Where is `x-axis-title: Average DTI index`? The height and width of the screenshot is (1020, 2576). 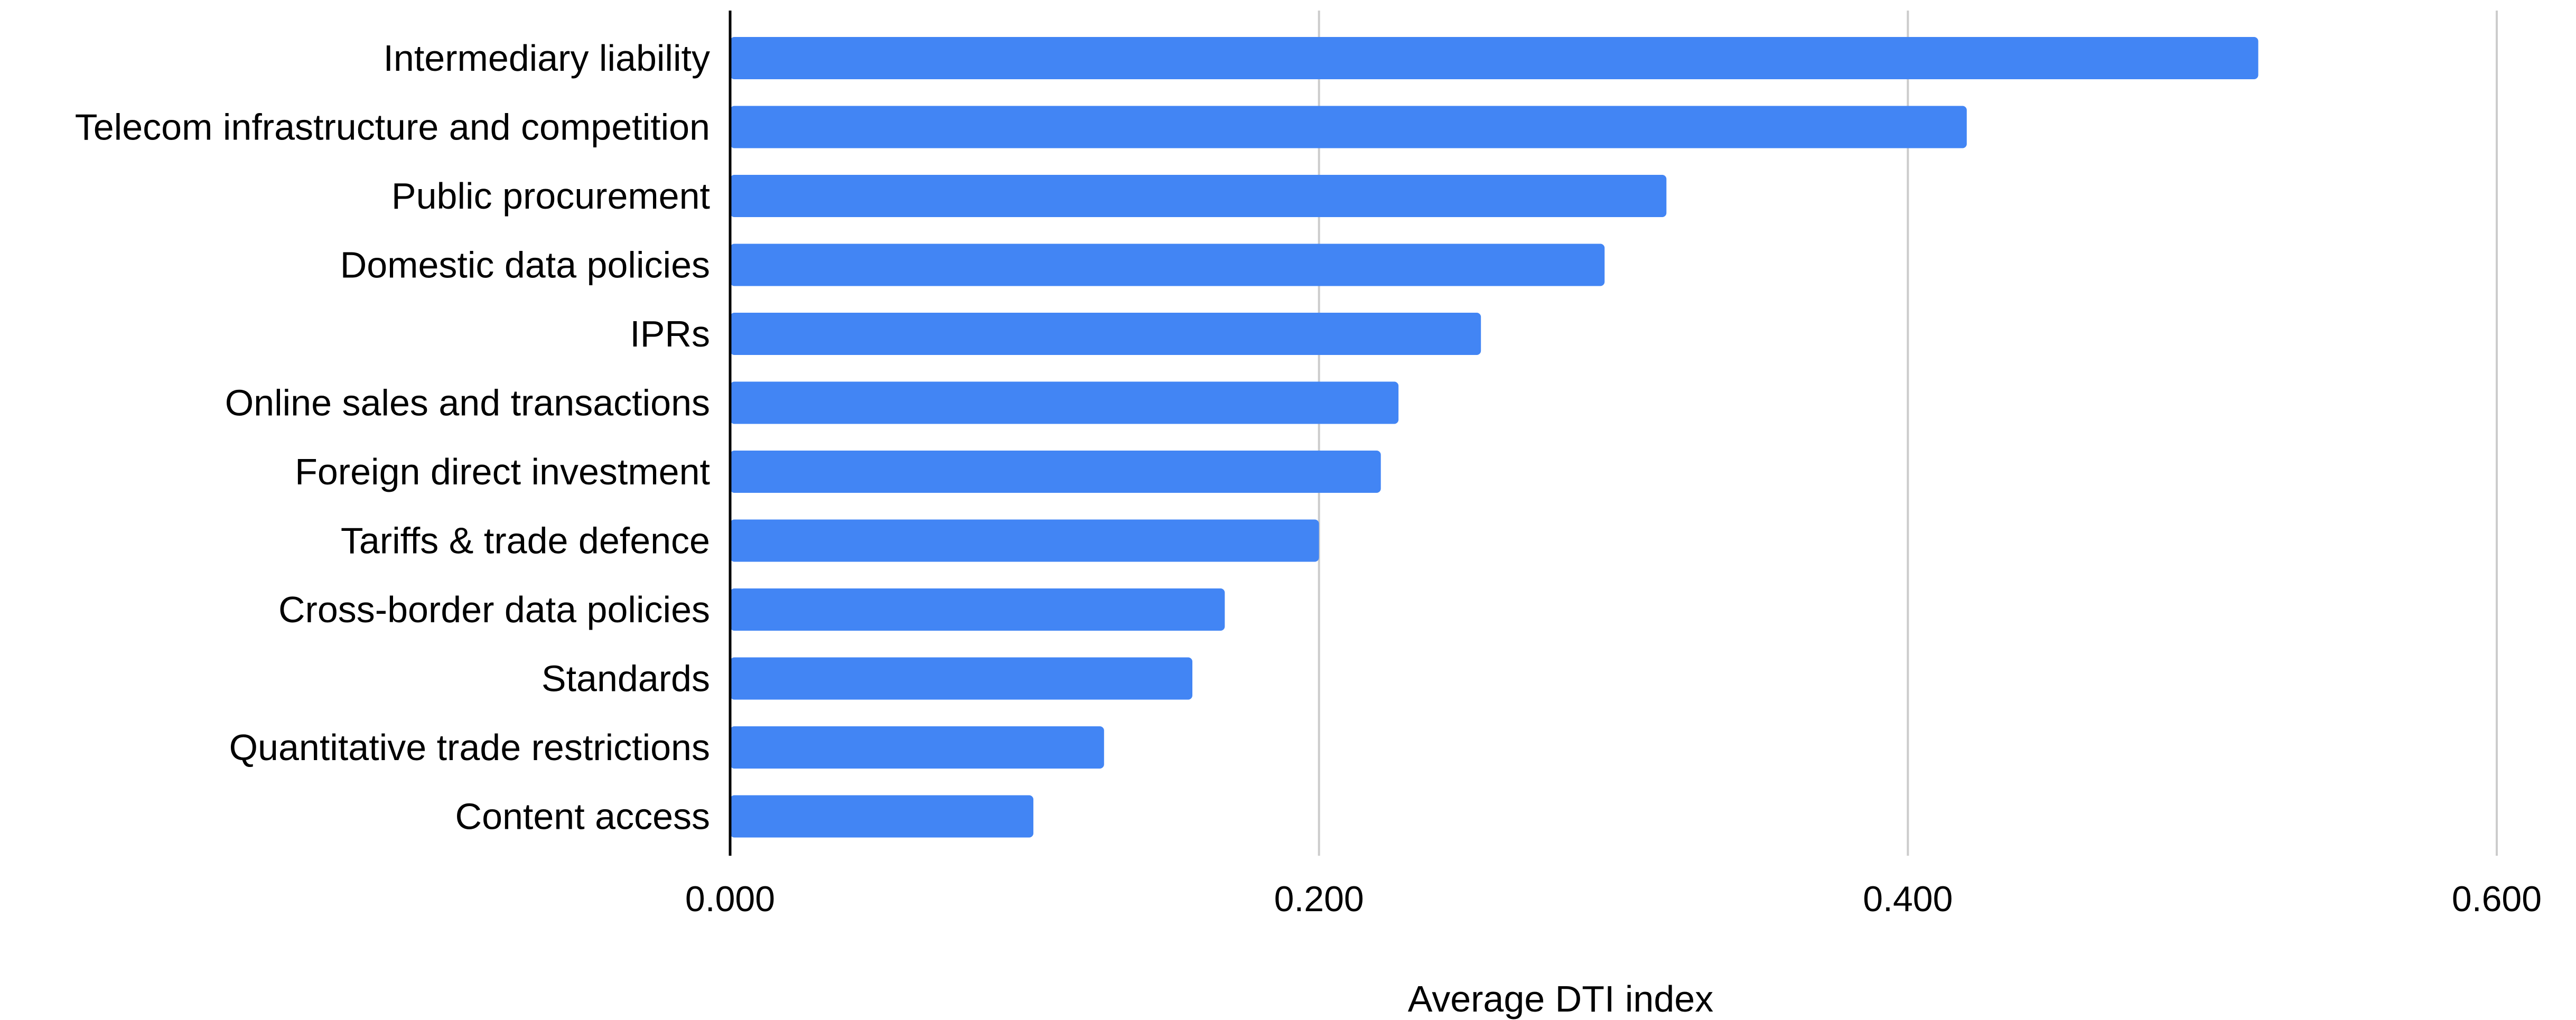 x-axis-title: Average DTI index is located at coordinates (1560, 998).